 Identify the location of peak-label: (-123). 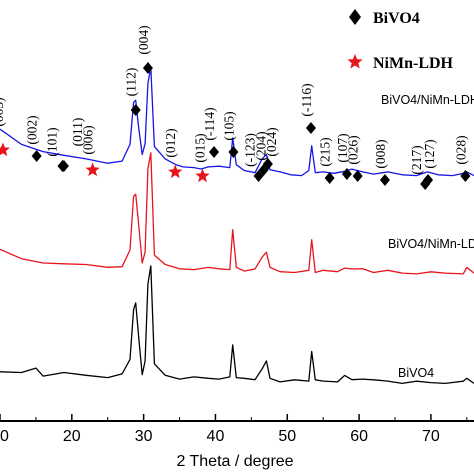
(250, 150).